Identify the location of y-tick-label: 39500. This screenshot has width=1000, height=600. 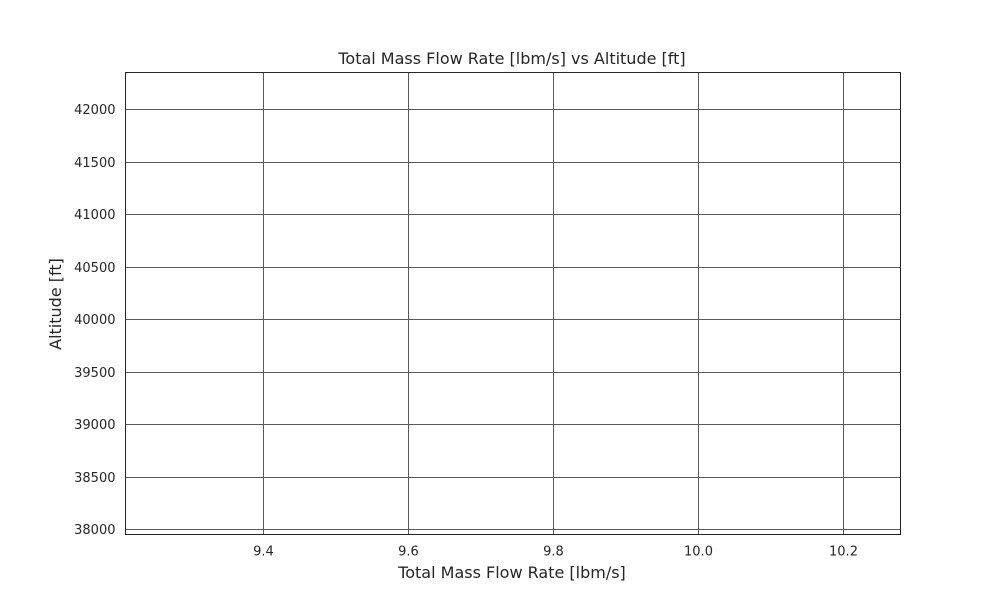
(94, 373).